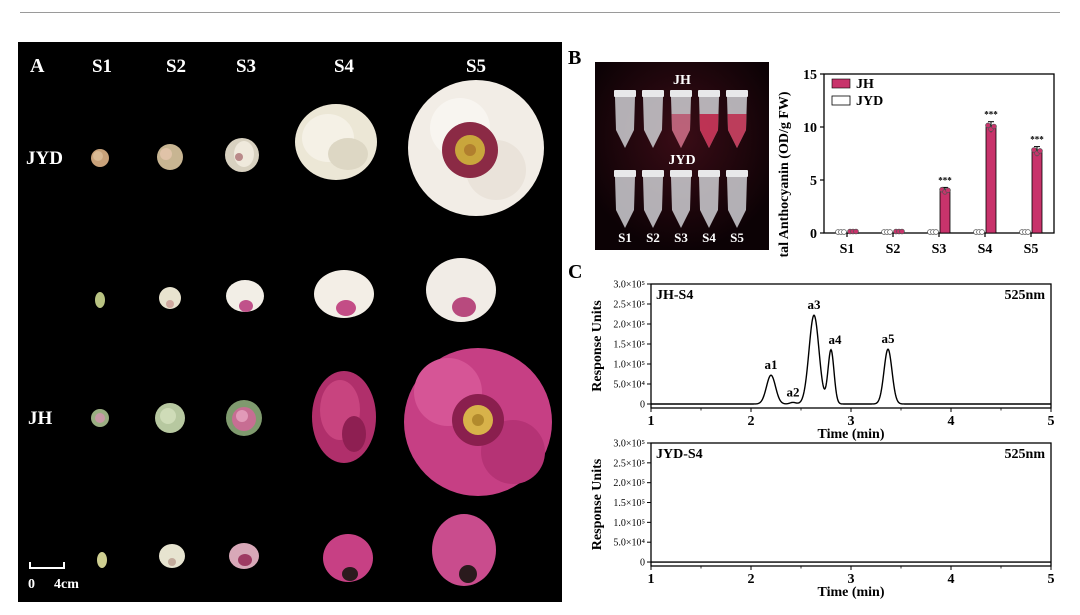 This screenshot has height=615, width=1080. Describe the element at coordinates (244, 556) in the screenshot. I see `jh-petal-s3` at that location.